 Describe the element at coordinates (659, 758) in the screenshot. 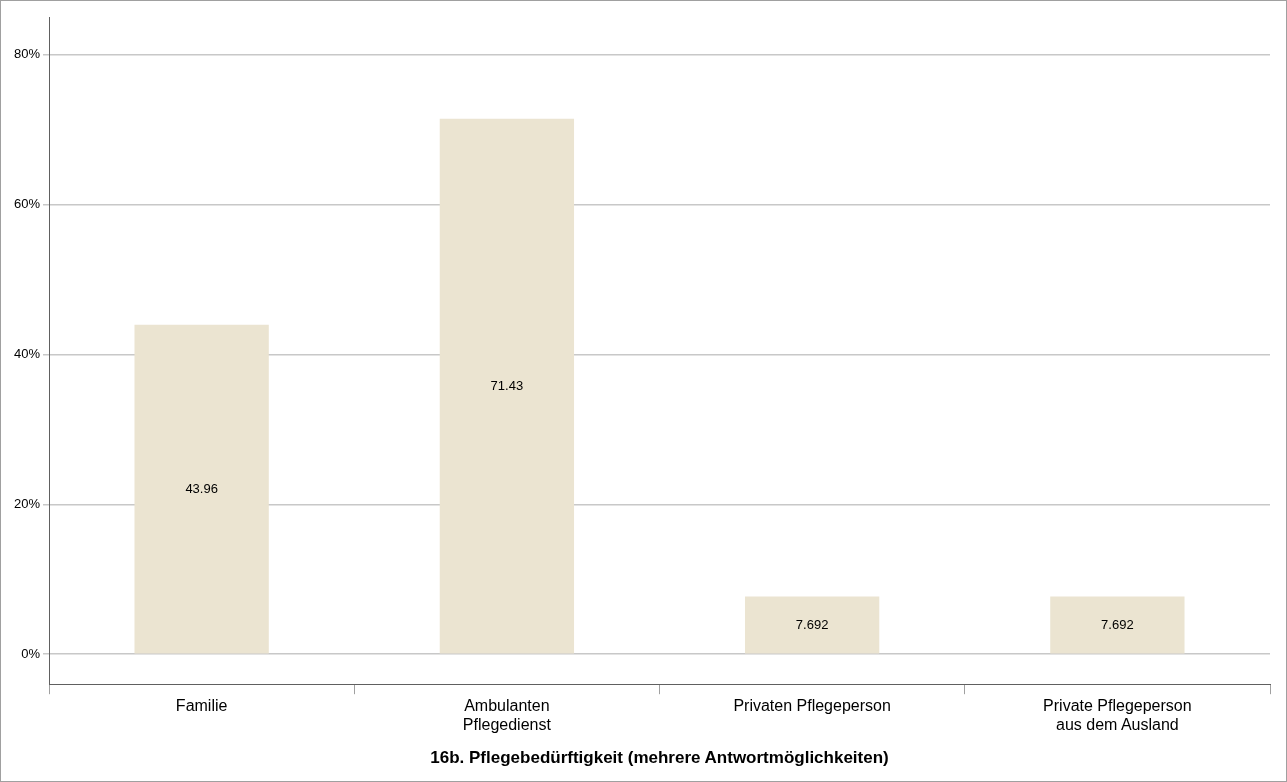

I see `x-axis-title: 16b. Pflegebedürftigkeit (mehrere Antwortmöglichkeiten)` at that location.